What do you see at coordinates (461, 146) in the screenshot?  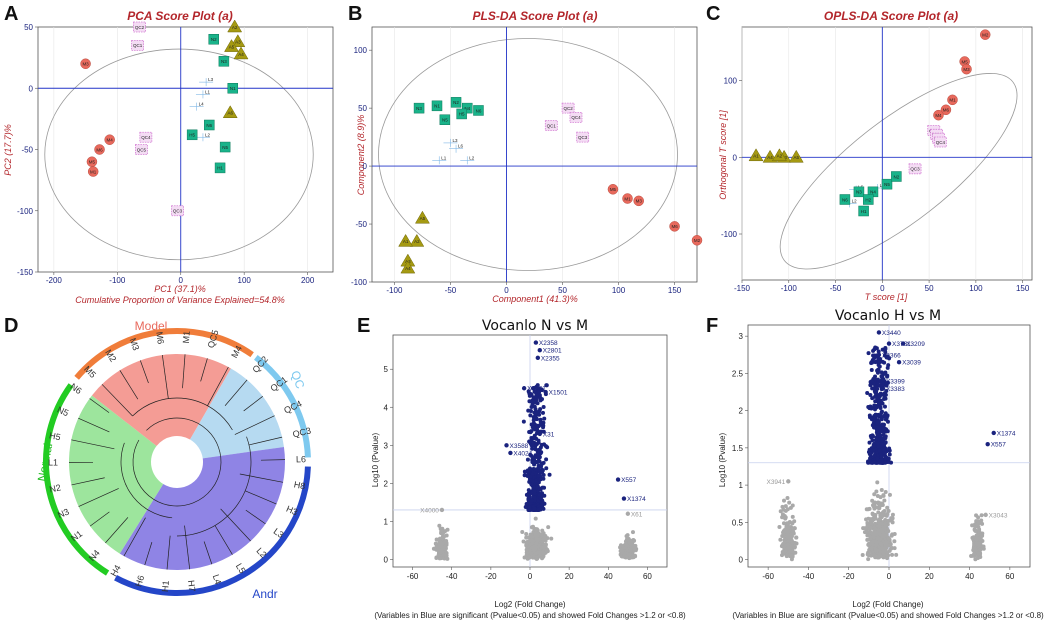 I see `plsda-errbar-label: L6` at bounding box center [461, 146].